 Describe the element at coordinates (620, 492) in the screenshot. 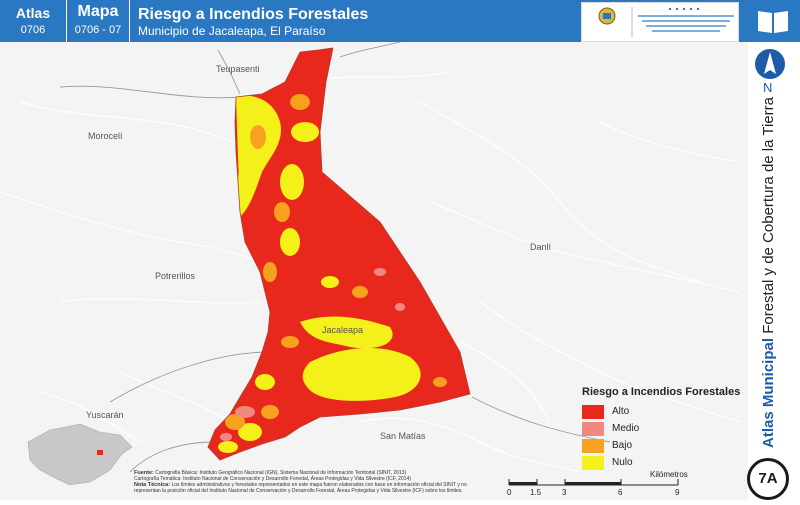

I see `scale-tick-3: 6` at that location.